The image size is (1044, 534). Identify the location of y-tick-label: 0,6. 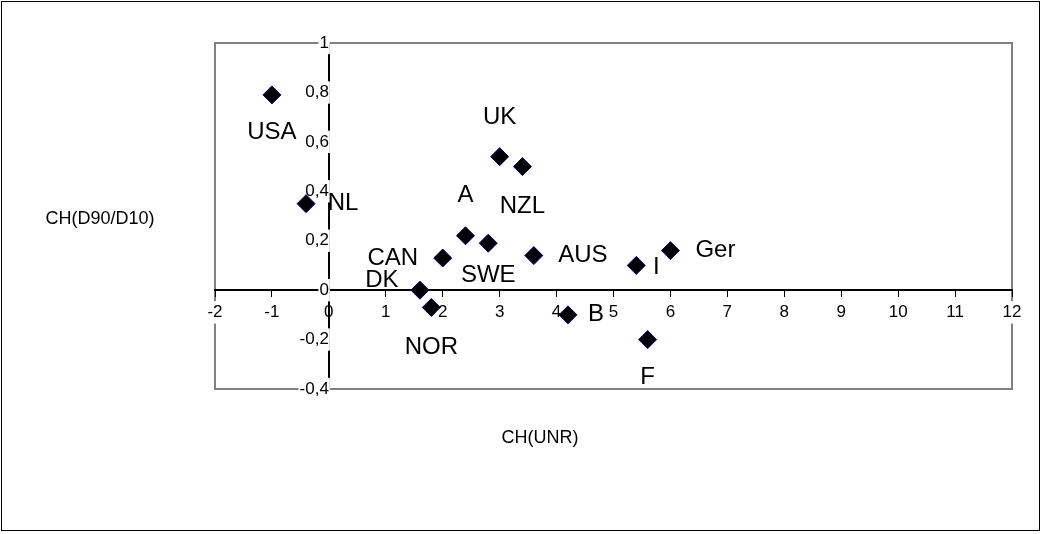
(317, 141).